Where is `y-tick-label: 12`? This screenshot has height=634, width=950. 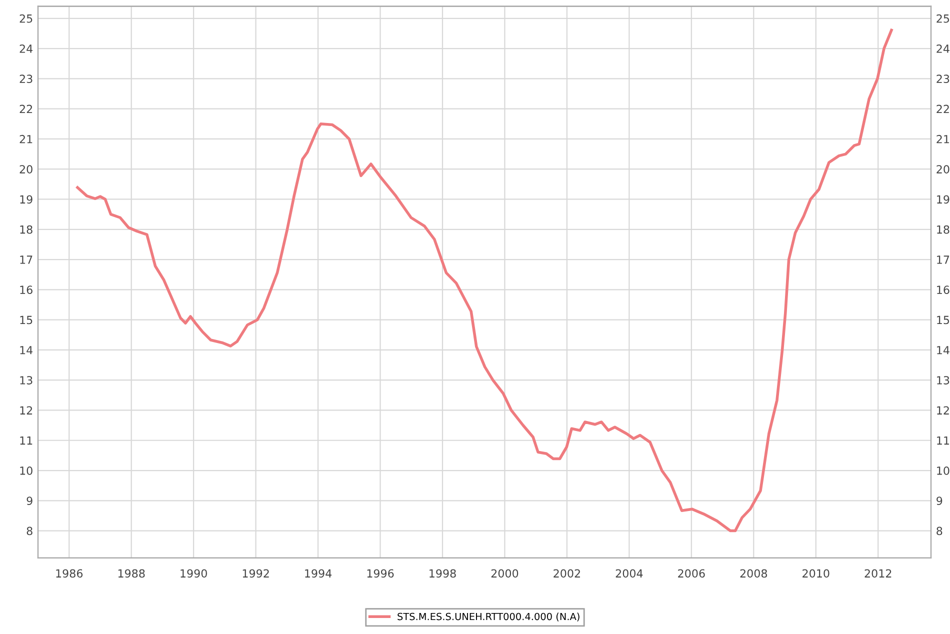 y-tick-label: 12 is located at coordinates (26, 410).